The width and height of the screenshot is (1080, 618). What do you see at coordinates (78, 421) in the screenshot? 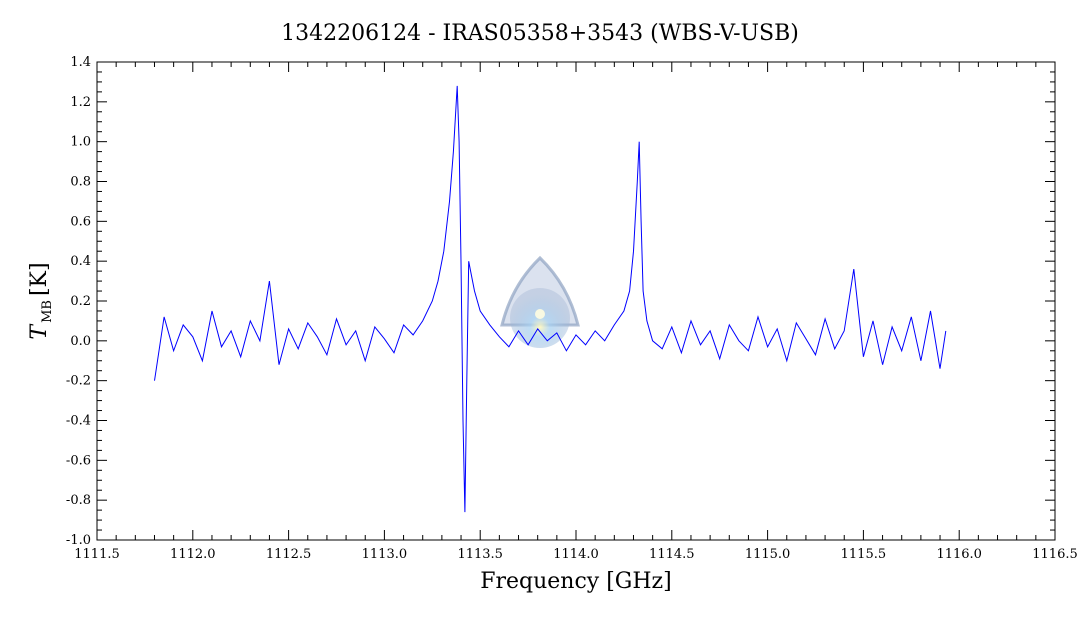
I see `y-tick-label: -0.4` at bounding box center [78, 421].